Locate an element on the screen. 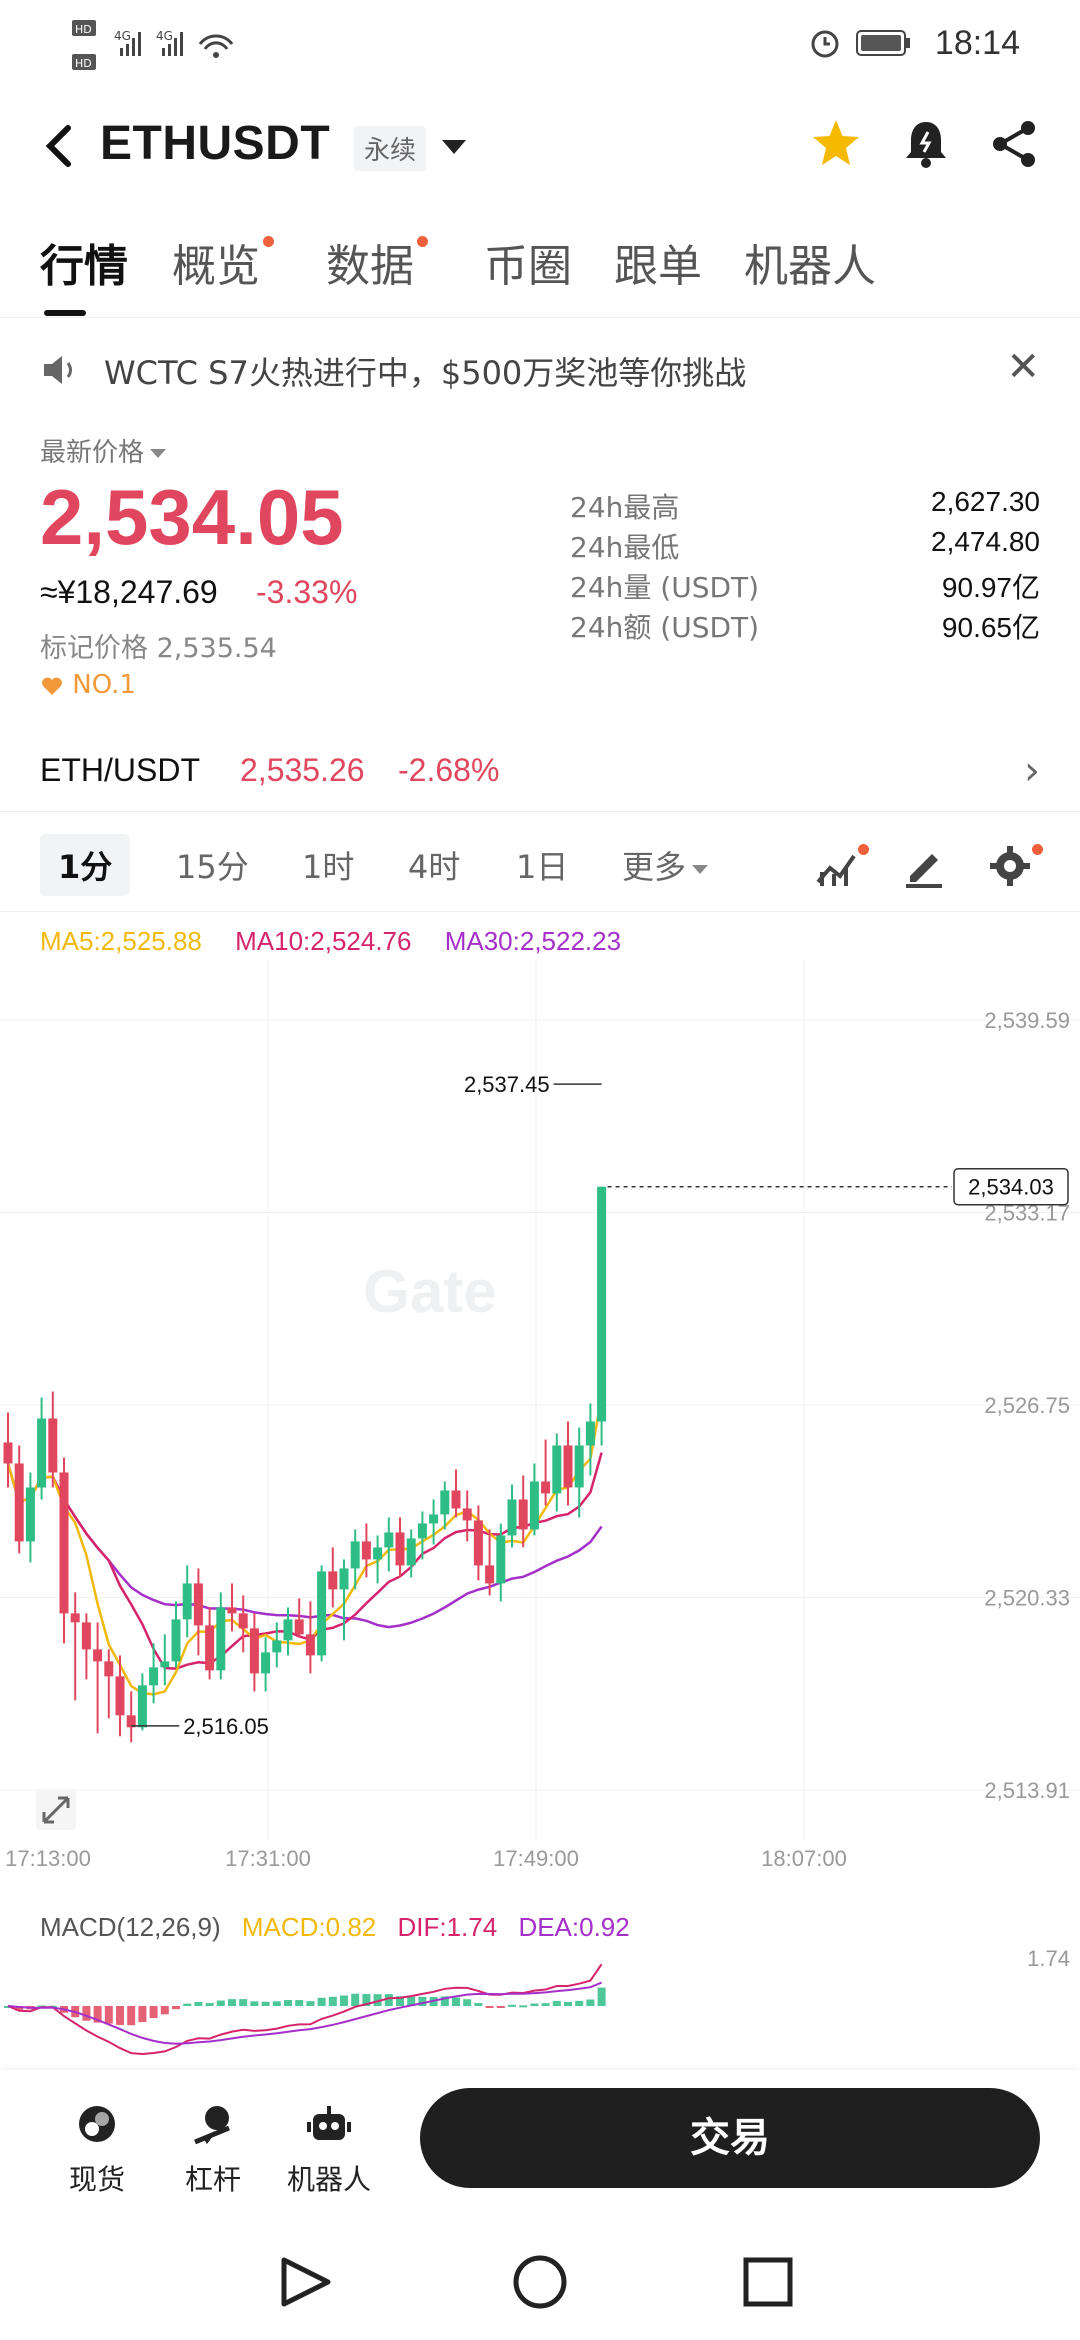 This screenshot has height=2340, width=1080. tab-copy-trading: 跟单 is located at coordinates (658, 266).